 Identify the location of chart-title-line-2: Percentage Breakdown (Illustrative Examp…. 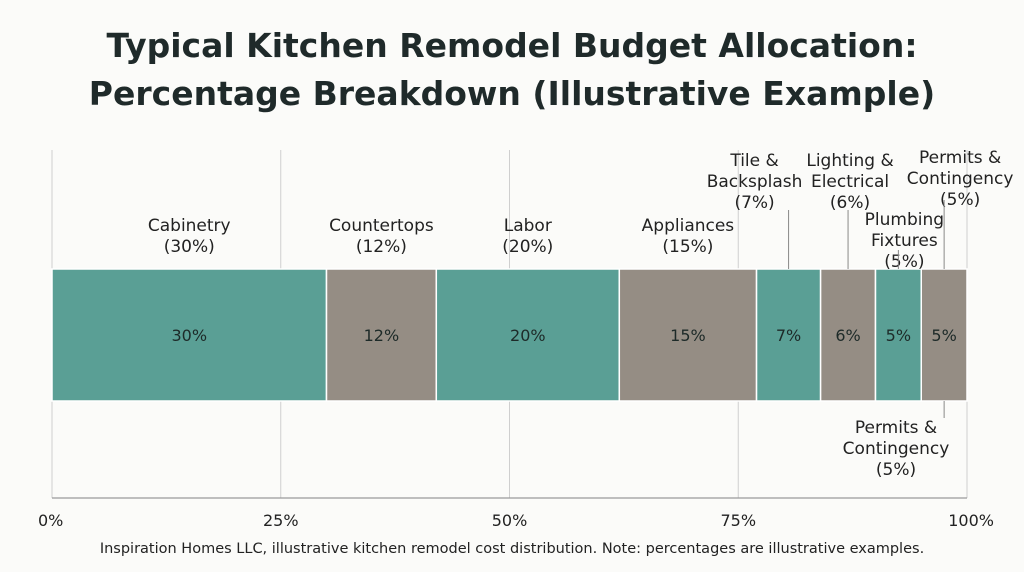
(512, 93).